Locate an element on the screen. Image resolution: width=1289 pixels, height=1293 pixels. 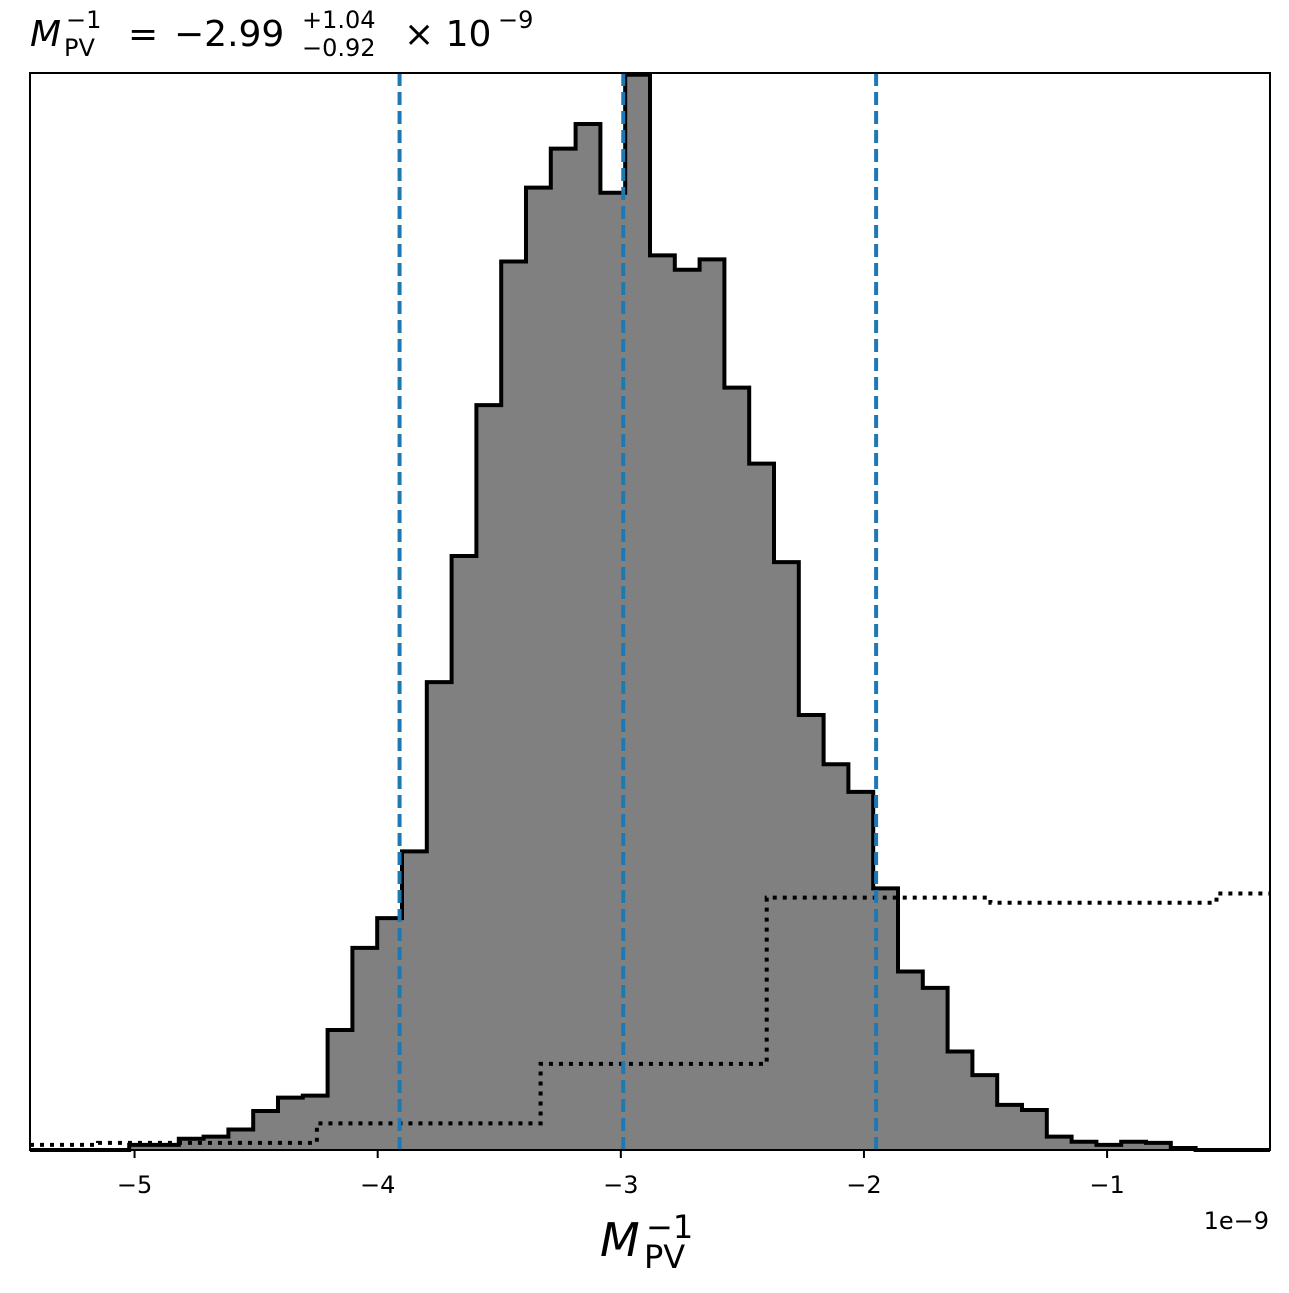
title-exponent: −9 is located at coordinates (515, 20).